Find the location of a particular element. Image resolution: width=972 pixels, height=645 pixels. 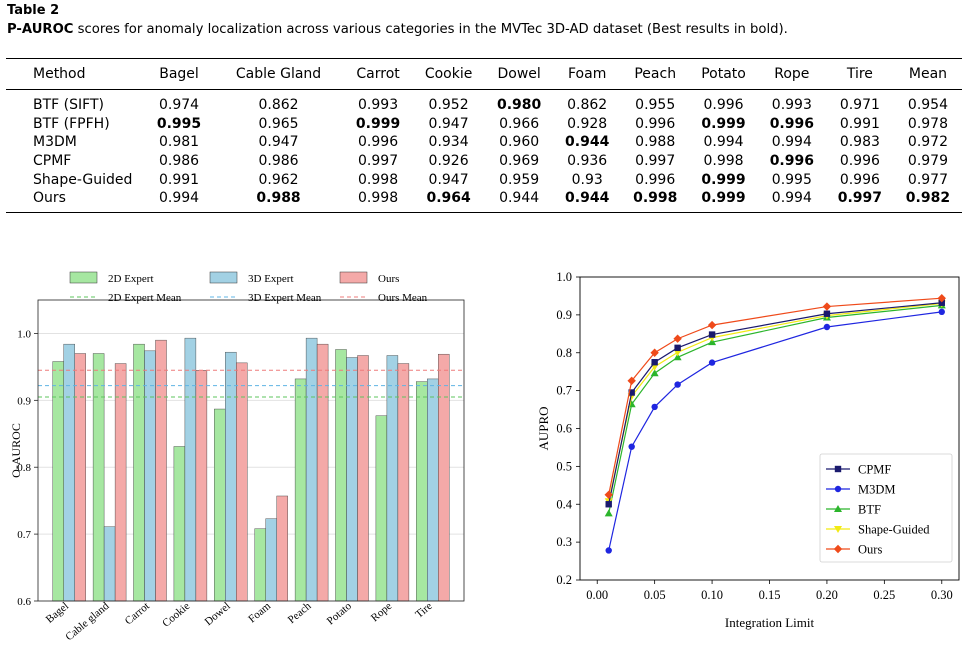

score-cell: 0.974 is located at coordinates (179, 105).